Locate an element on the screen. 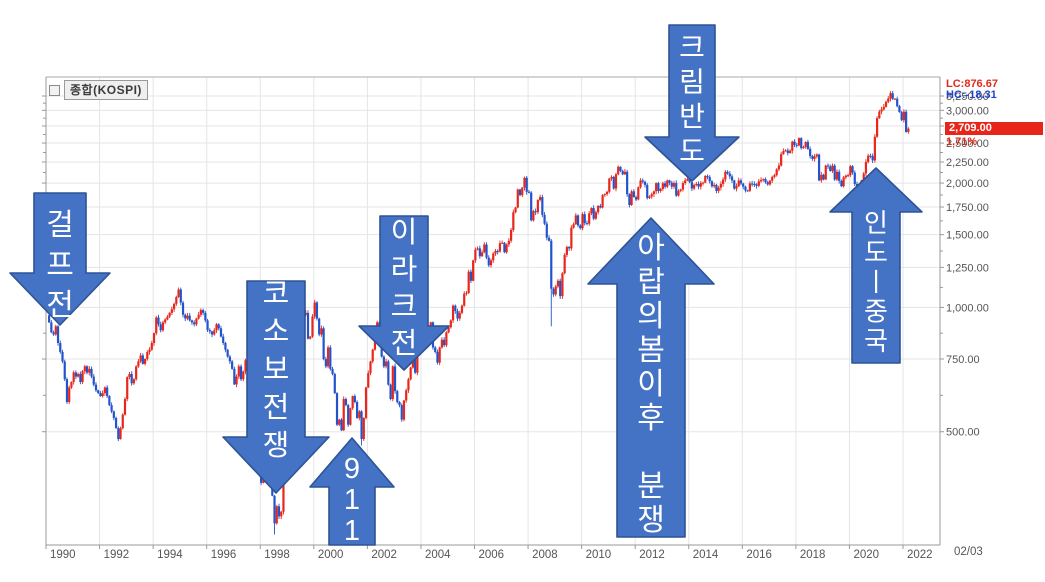 This screenshot has width=1045, height=582. annotation-text-arab-spring-conflicts: 쟁 is located at coordinates (651, 520).